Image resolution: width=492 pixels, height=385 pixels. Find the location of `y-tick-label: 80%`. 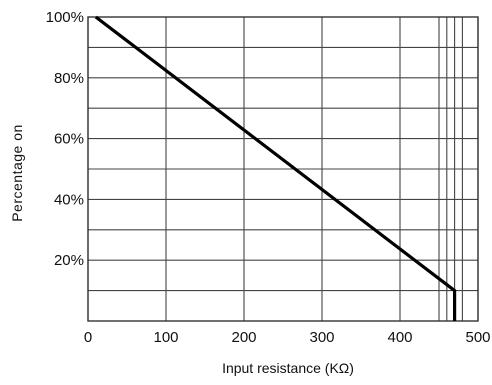

y-tick-label: 80% is located at coordinates (69, 78).